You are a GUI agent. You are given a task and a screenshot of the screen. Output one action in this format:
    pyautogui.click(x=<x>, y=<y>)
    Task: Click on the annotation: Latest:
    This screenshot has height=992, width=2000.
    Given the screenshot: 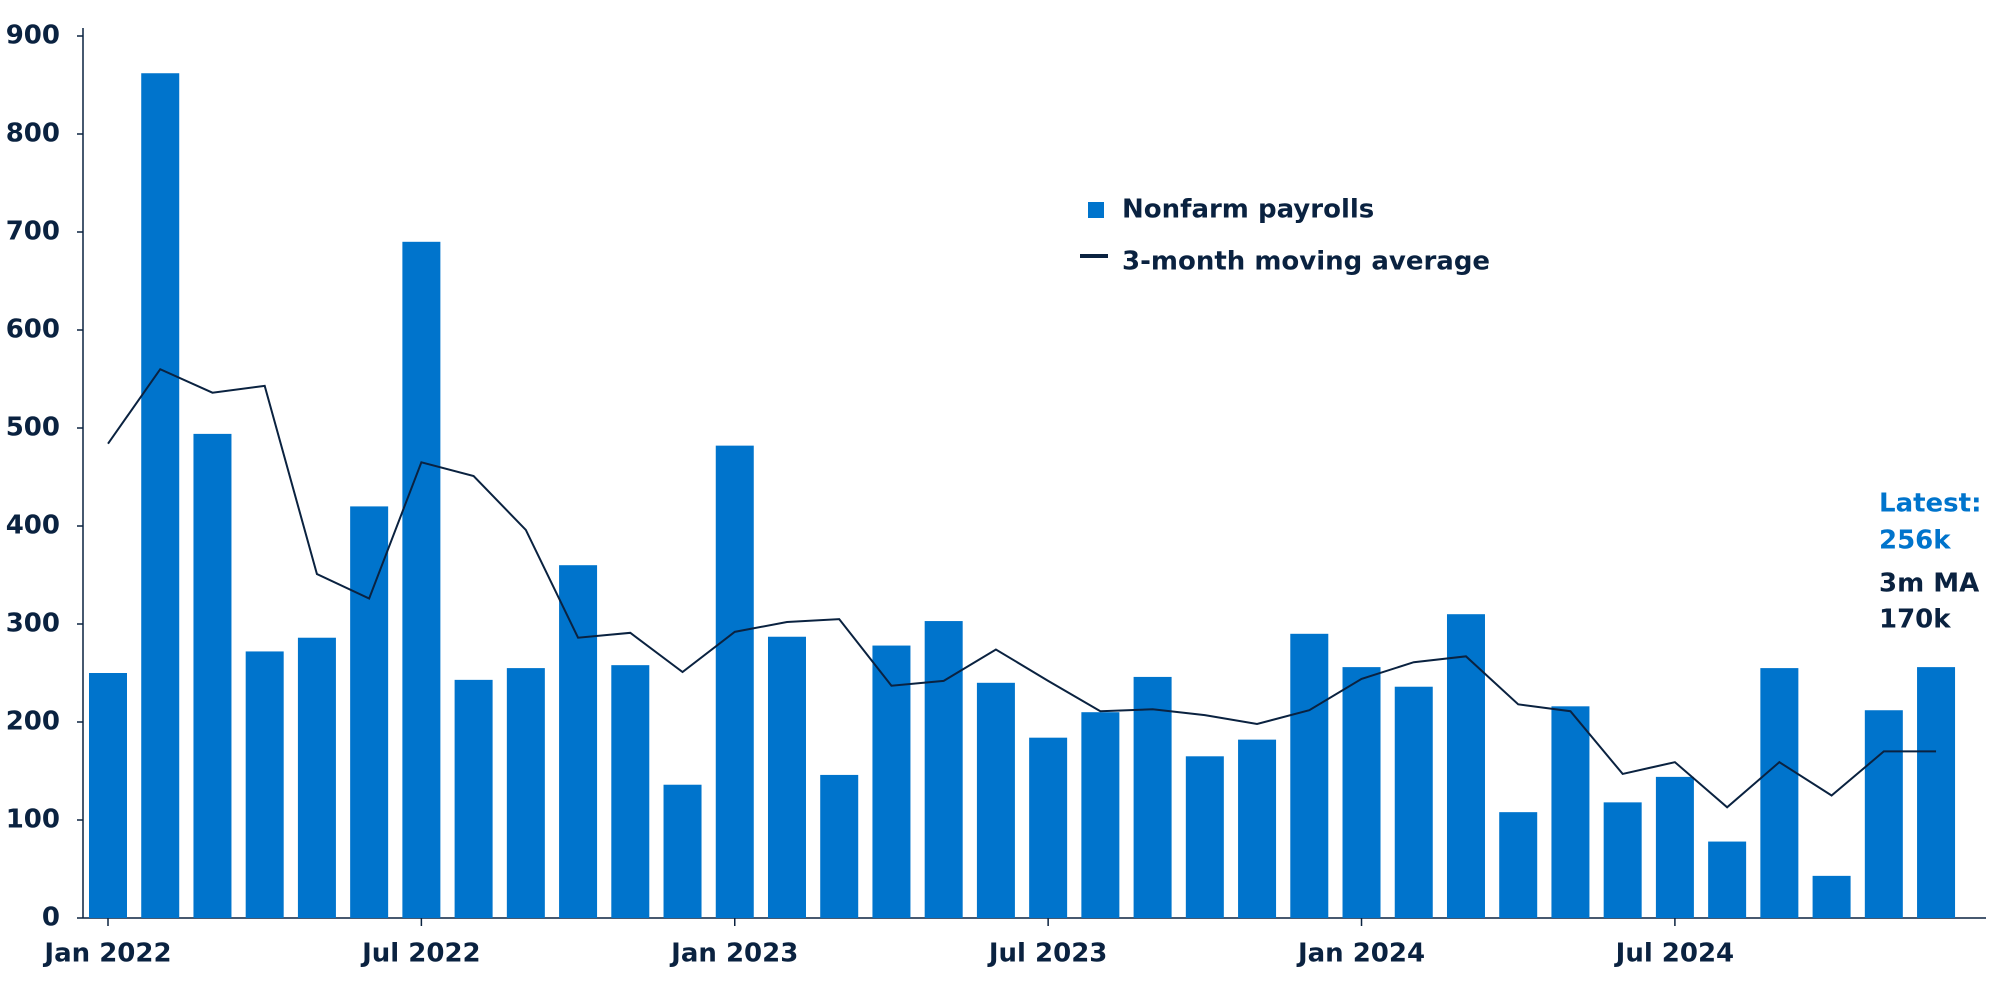 What is the action you would take?
    pyautogui.click(x=1930, y=504)
    